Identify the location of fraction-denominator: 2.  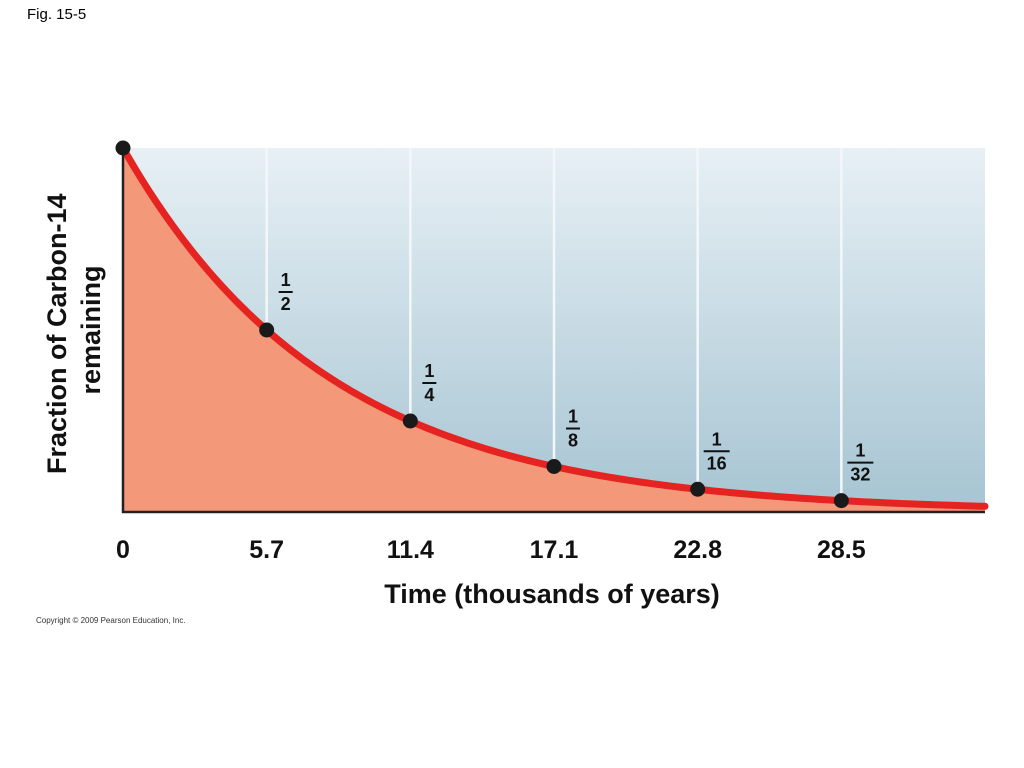
(286, 304).